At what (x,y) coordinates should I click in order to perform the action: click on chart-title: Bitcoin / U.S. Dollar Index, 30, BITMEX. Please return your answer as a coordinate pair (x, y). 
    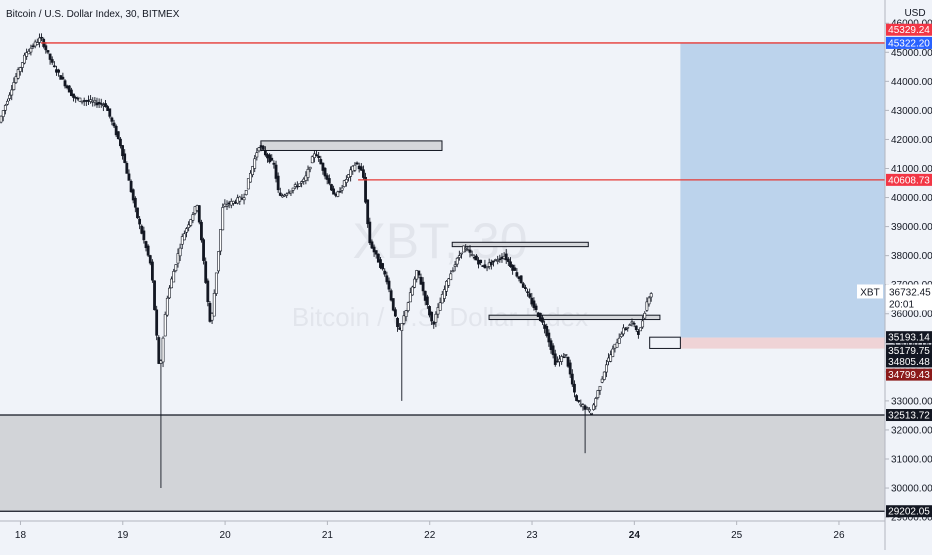
    Looking at the image, I should click on (93, 14).